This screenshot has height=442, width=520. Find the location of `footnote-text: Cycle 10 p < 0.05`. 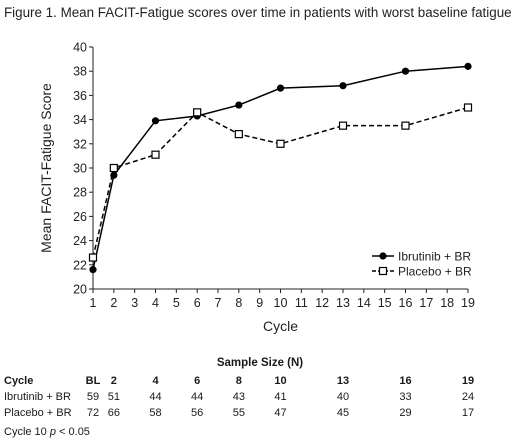

footnote-text: Cycle 10 p < 0.05 is located at coordinates (47, 432).